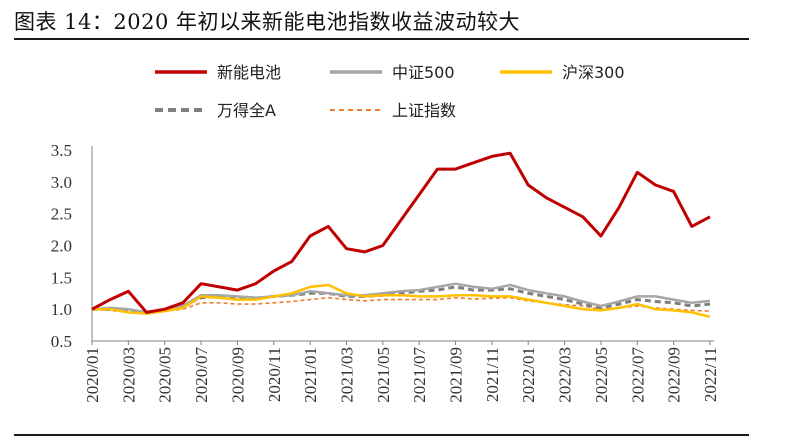  I want to click on x-tick-label: 2020/09, so click(237, 375).